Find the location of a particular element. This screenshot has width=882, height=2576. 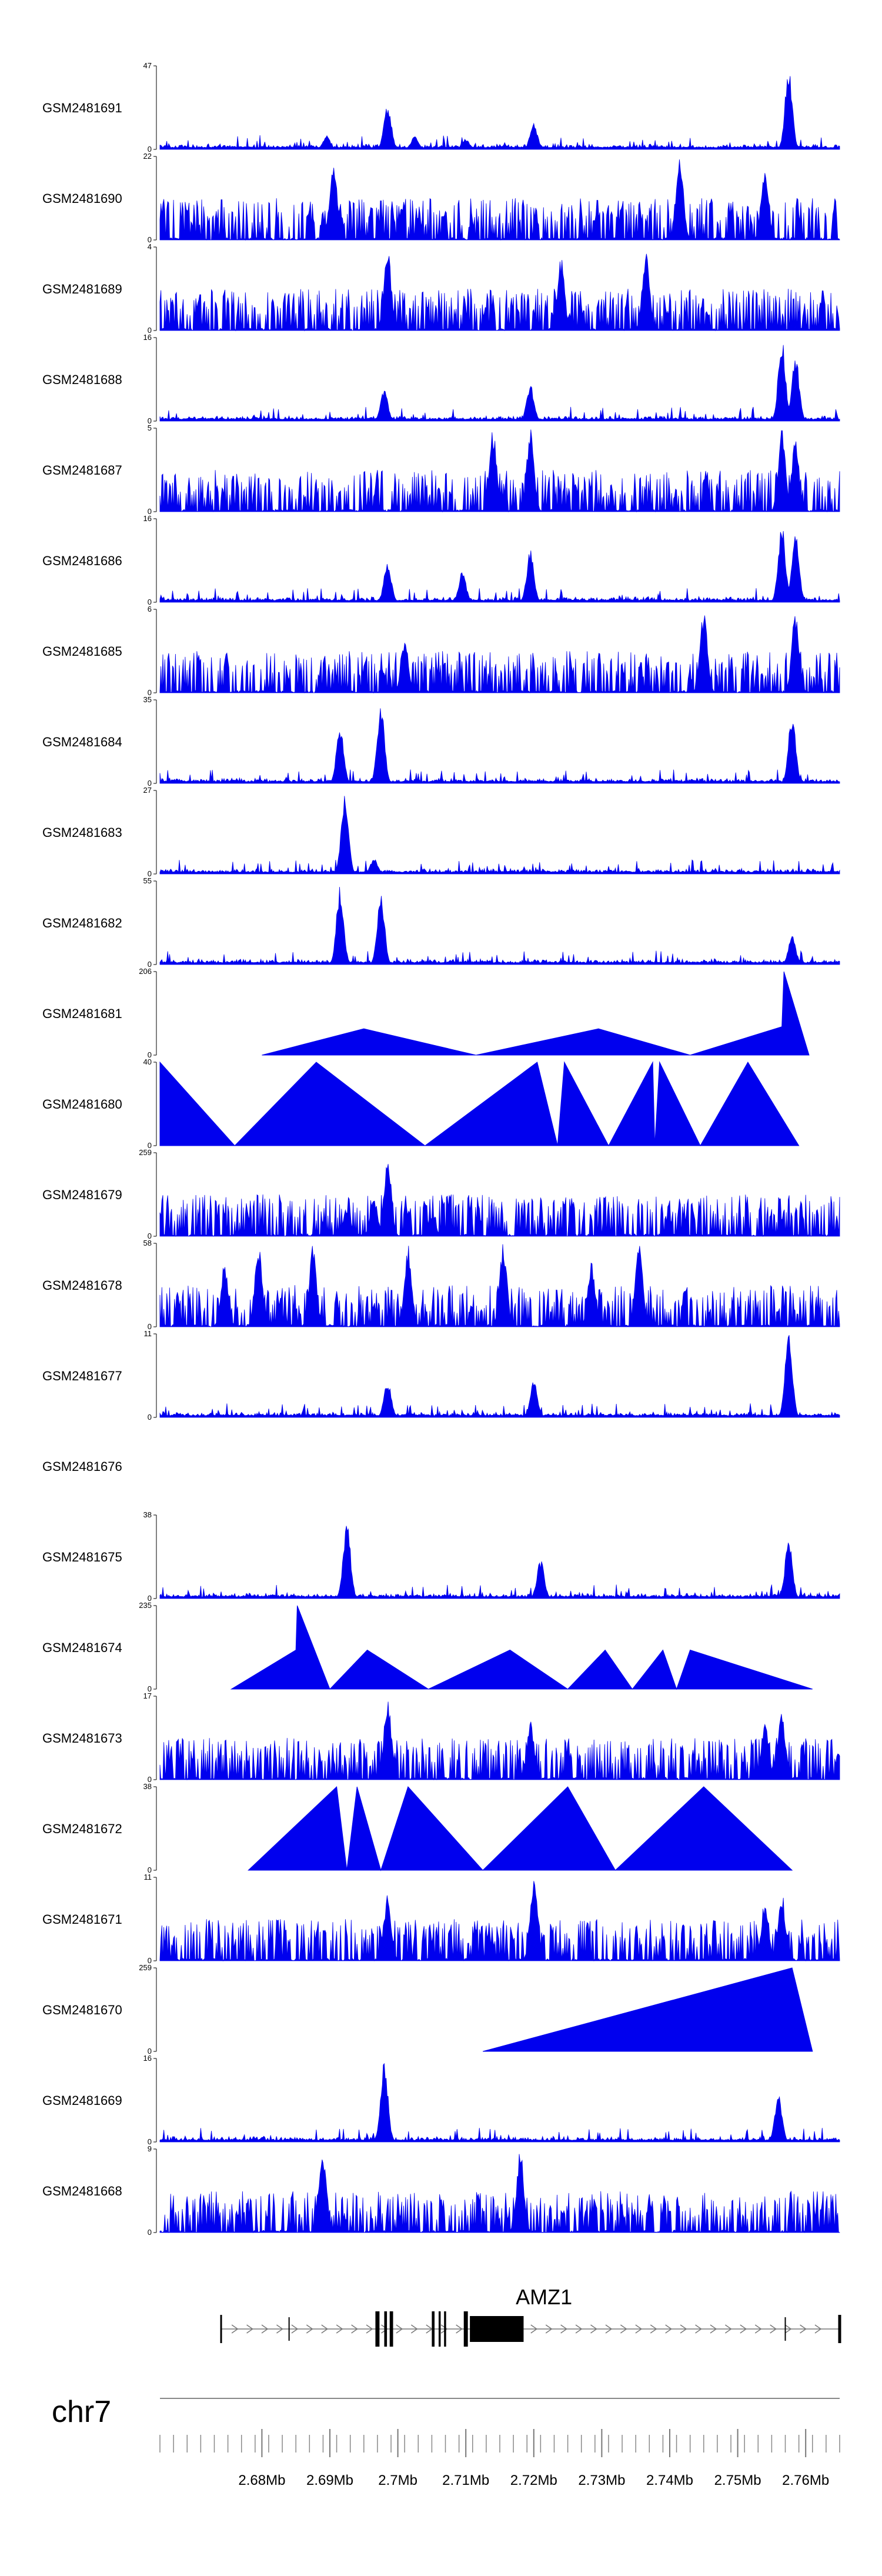

track-label: GSM2481671 is located at coordinates (82, 1919).